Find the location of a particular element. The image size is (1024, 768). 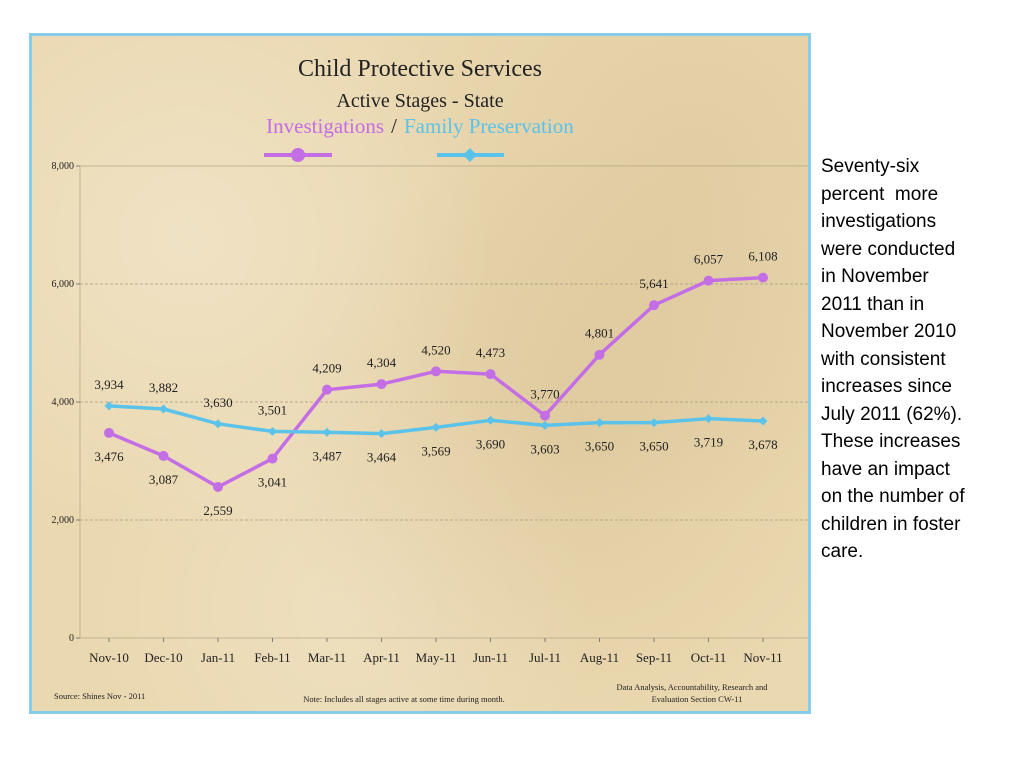

data-label-family-preservation: 3,719 is located at coordinates (708, 442).